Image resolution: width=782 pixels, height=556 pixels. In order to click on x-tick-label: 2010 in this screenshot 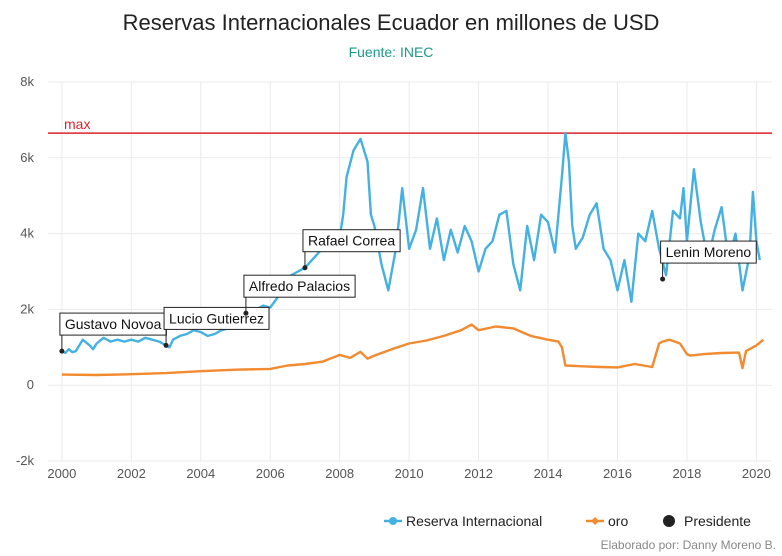, I will do `click(409, 473)`.